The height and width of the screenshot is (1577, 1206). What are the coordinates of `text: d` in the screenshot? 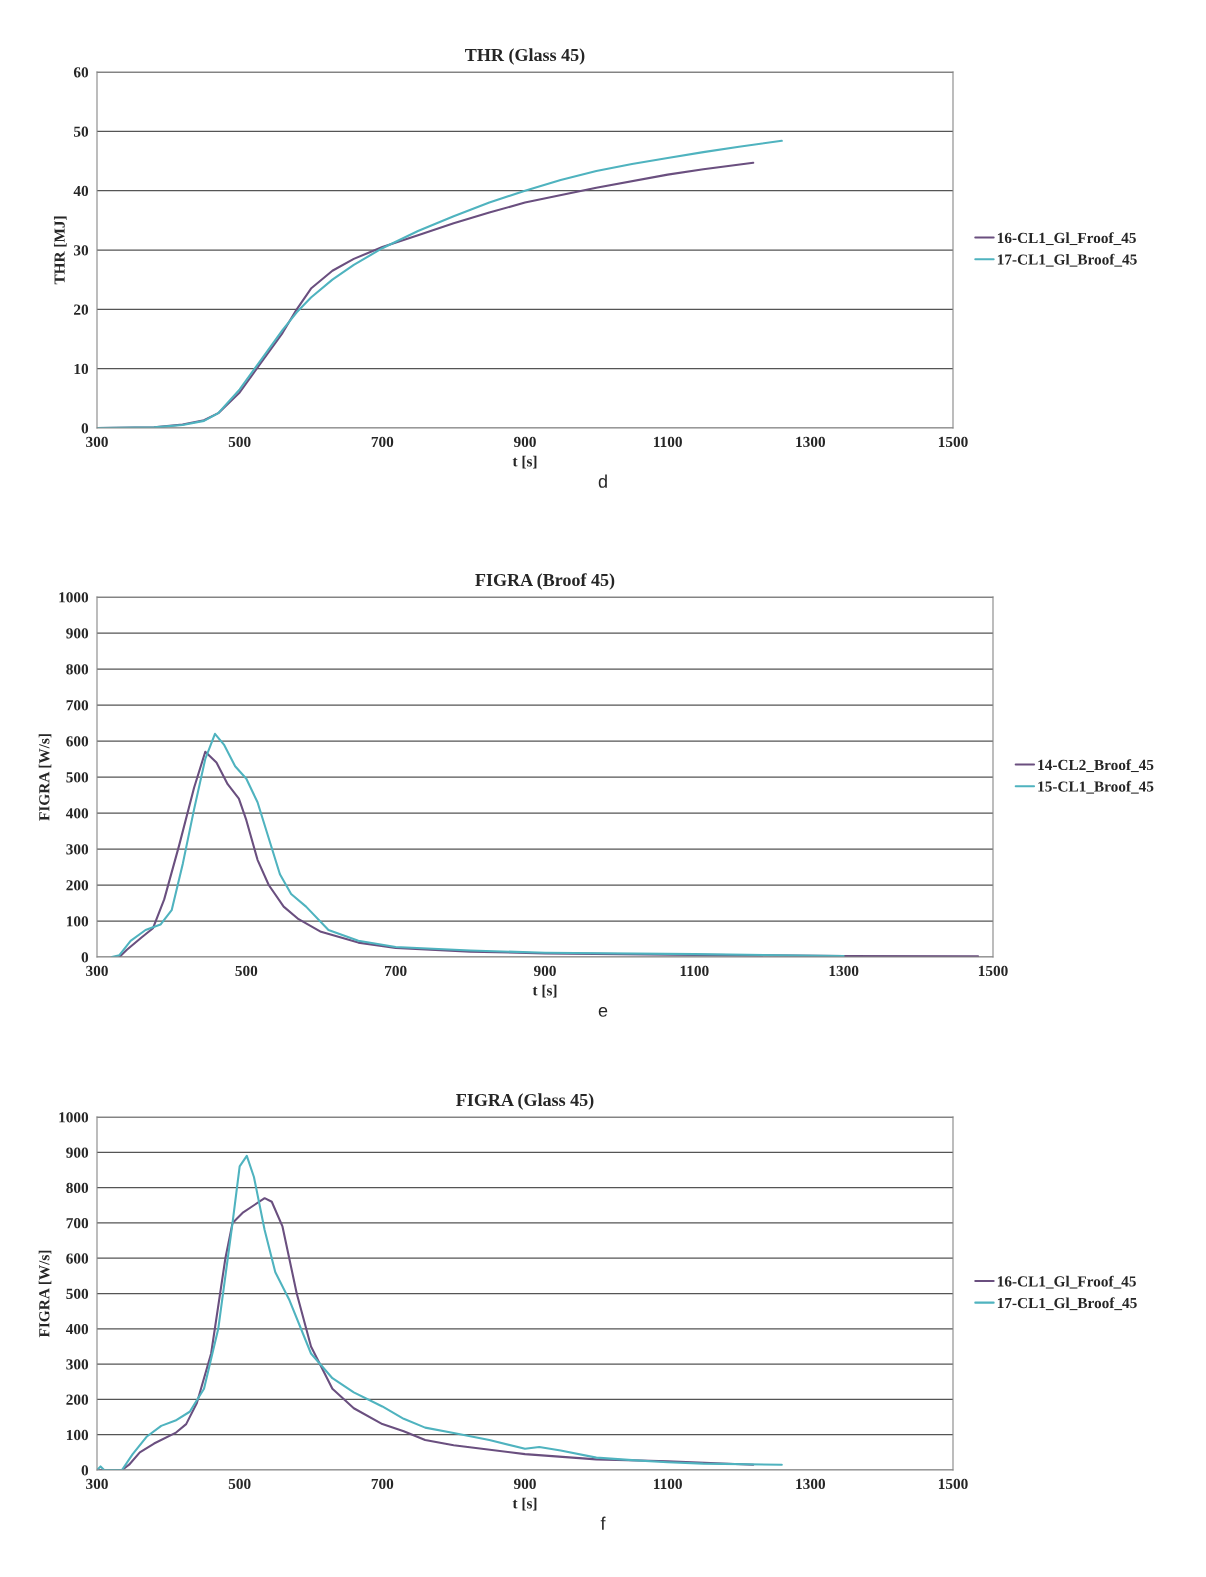 It's located at (602, 481).